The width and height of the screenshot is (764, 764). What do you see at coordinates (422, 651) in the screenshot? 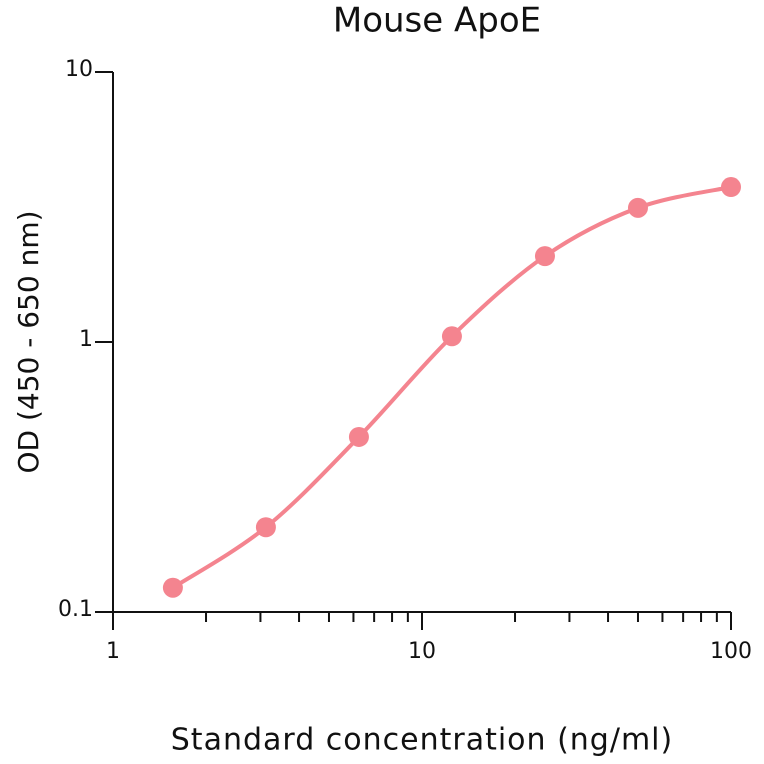
I see `x-tick-label: 10` at bounding box center [422, 651].